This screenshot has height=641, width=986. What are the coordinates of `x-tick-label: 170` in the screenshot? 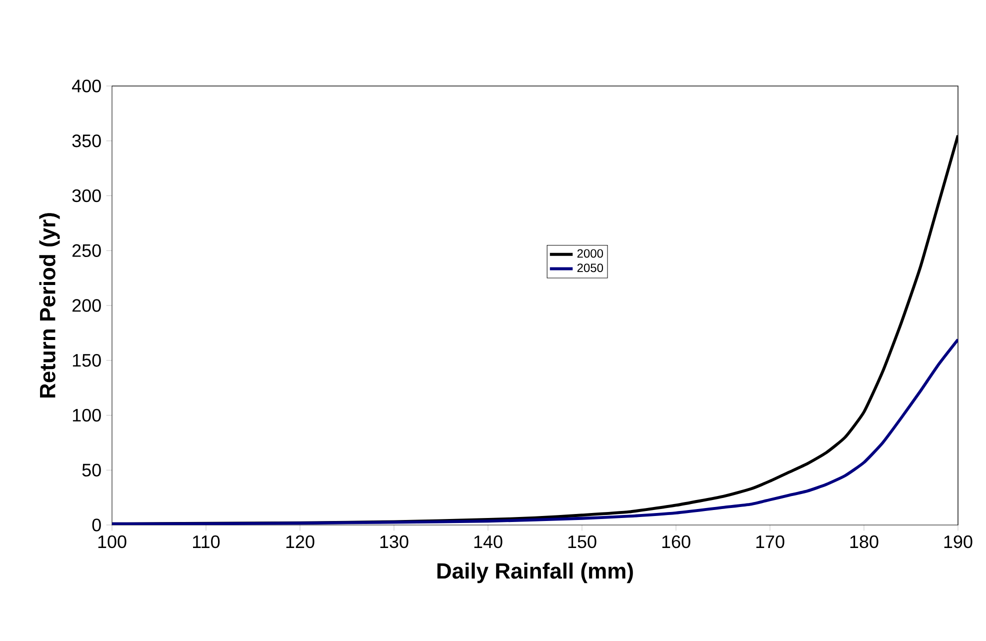 It's located at (770, 541).